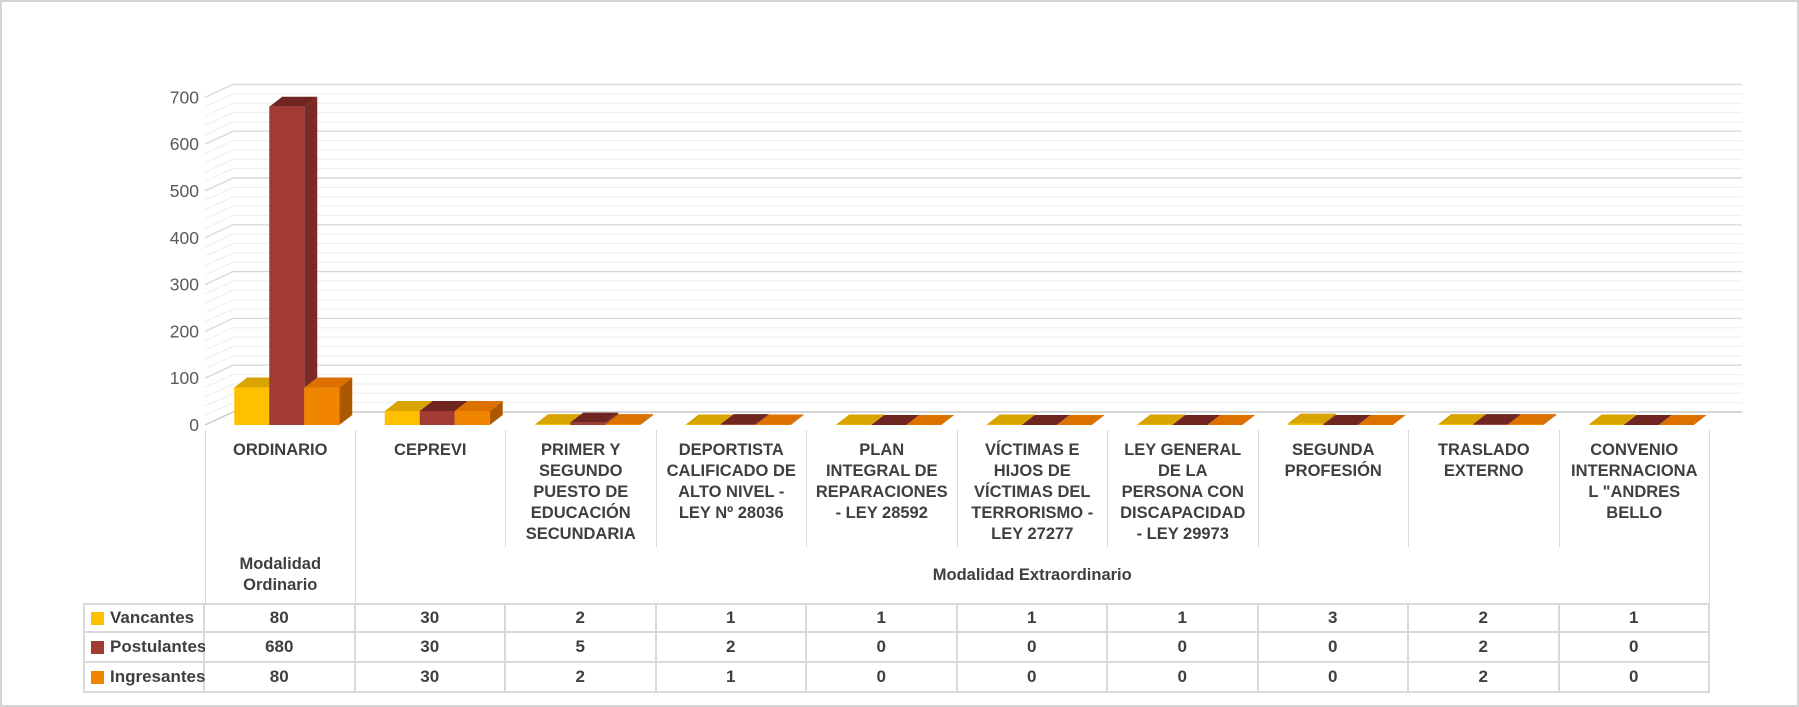 The width and height of the screenshot is (1799, 707). Describe the element at coordinates (580, 513) in the screenshot. I see `category-label-line: EDUCACIÓN` at that location.